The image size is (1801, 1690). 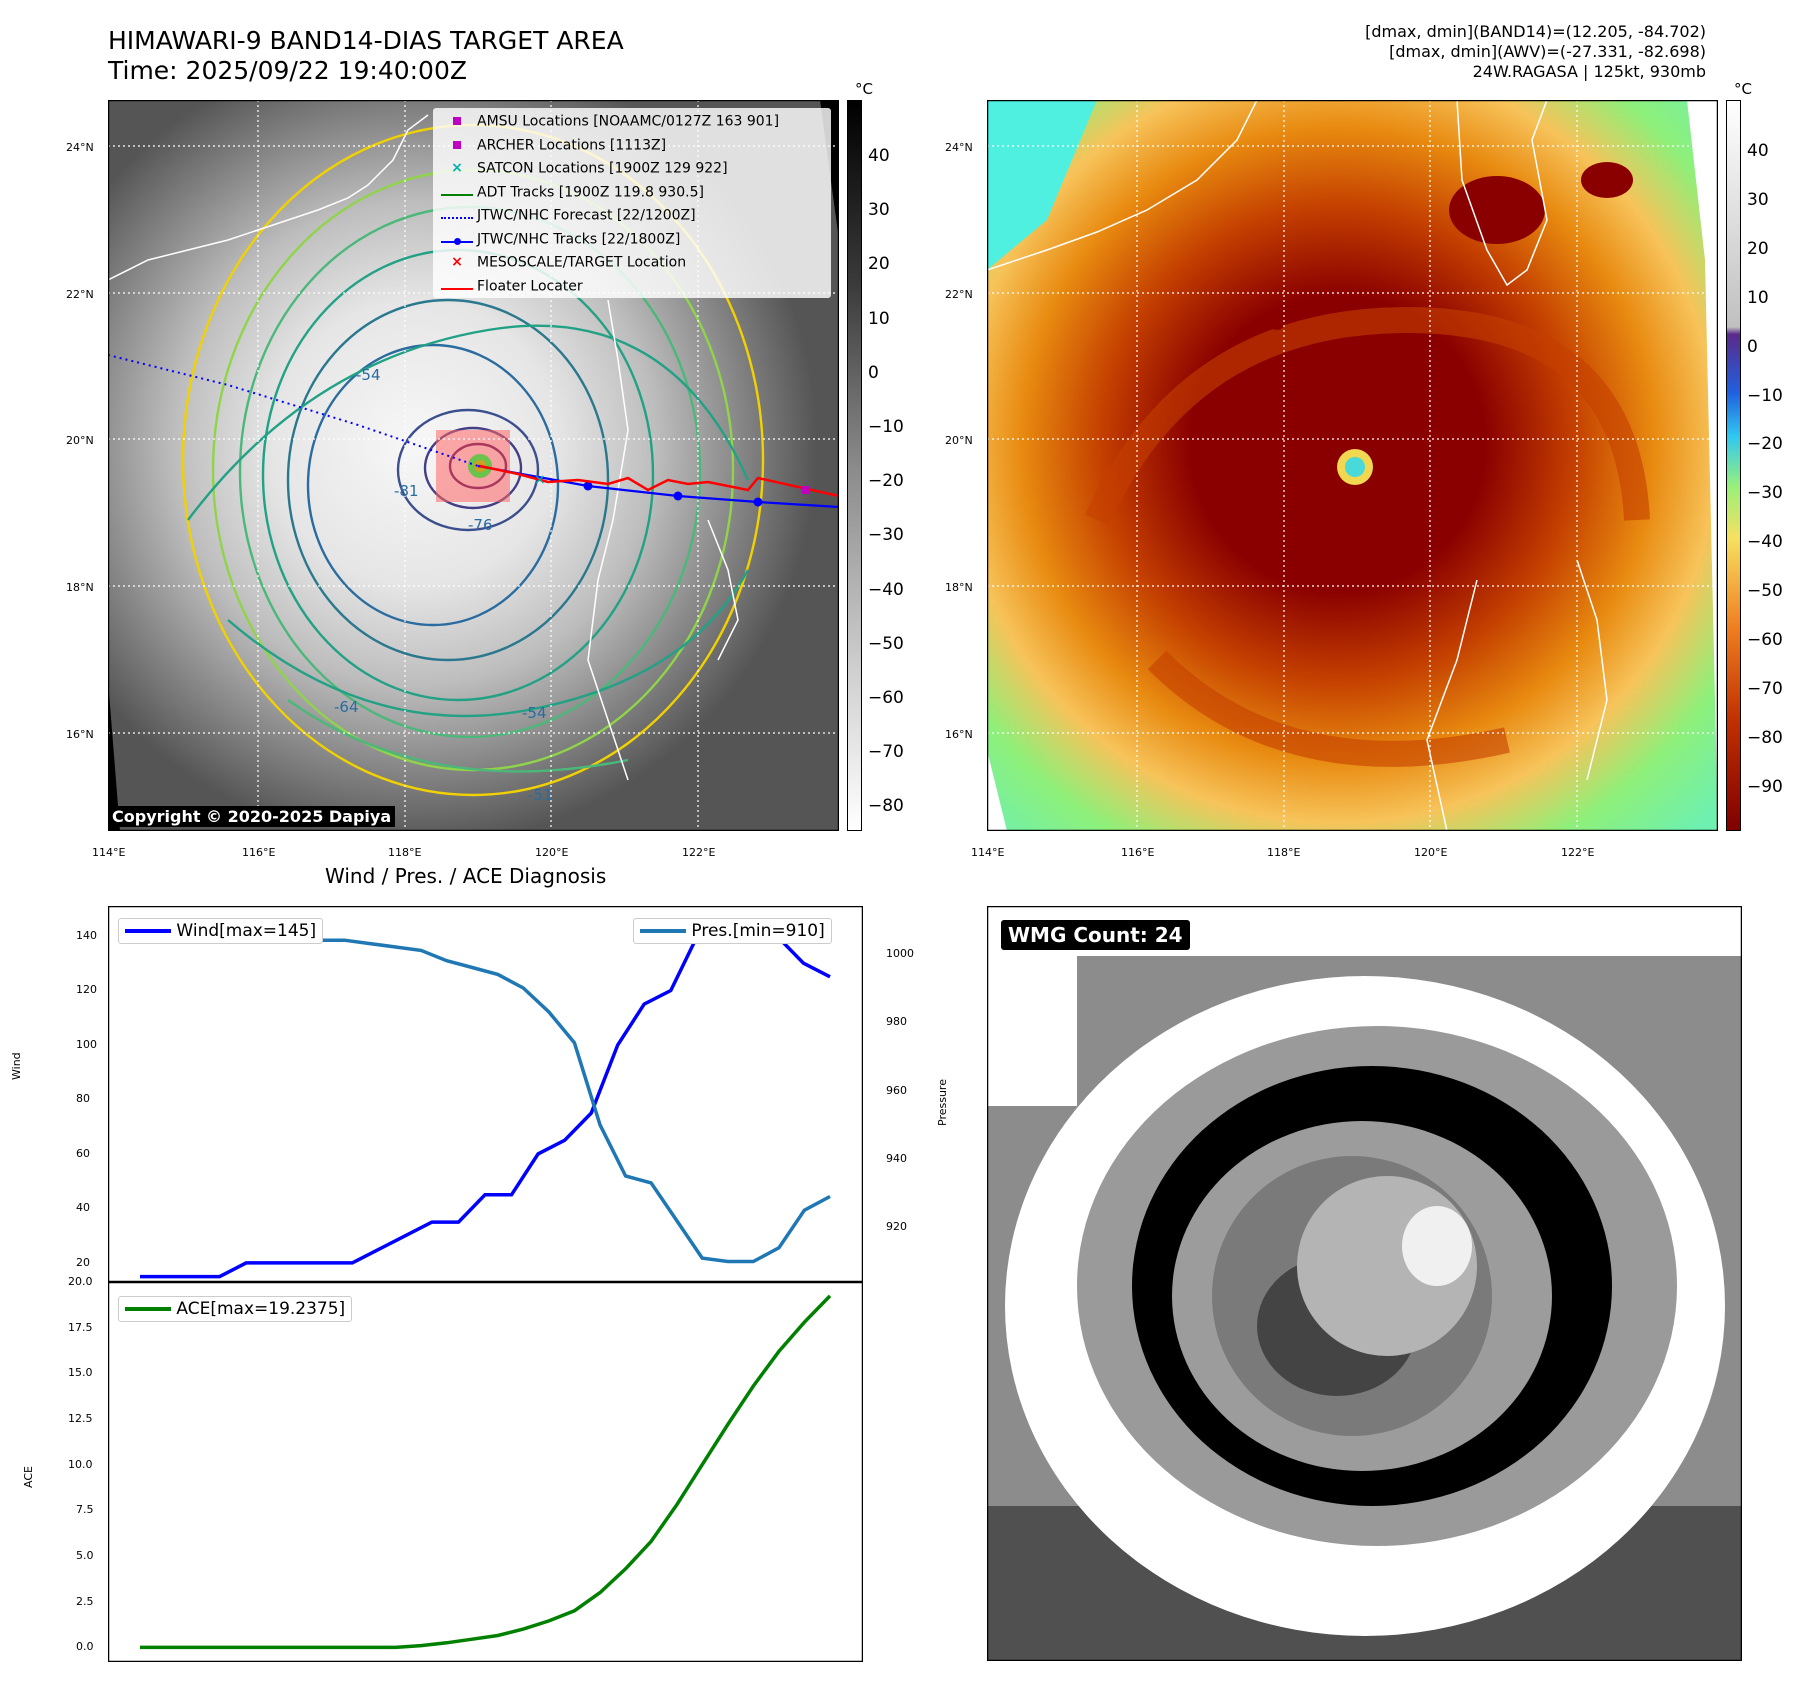 I want to click on ace-tick-label: 12.5, so click(x=80, y=1419).